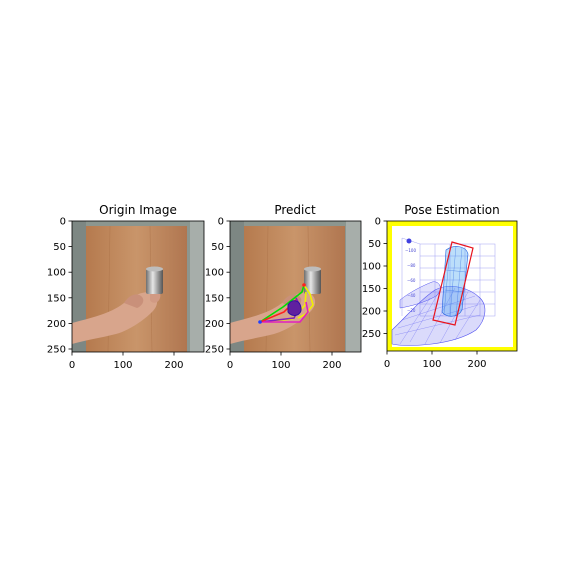  What do you see at coordinates (121, 288) in the screenshot?
I see `axis-ticks-origin` at bounding box center [121, 288].